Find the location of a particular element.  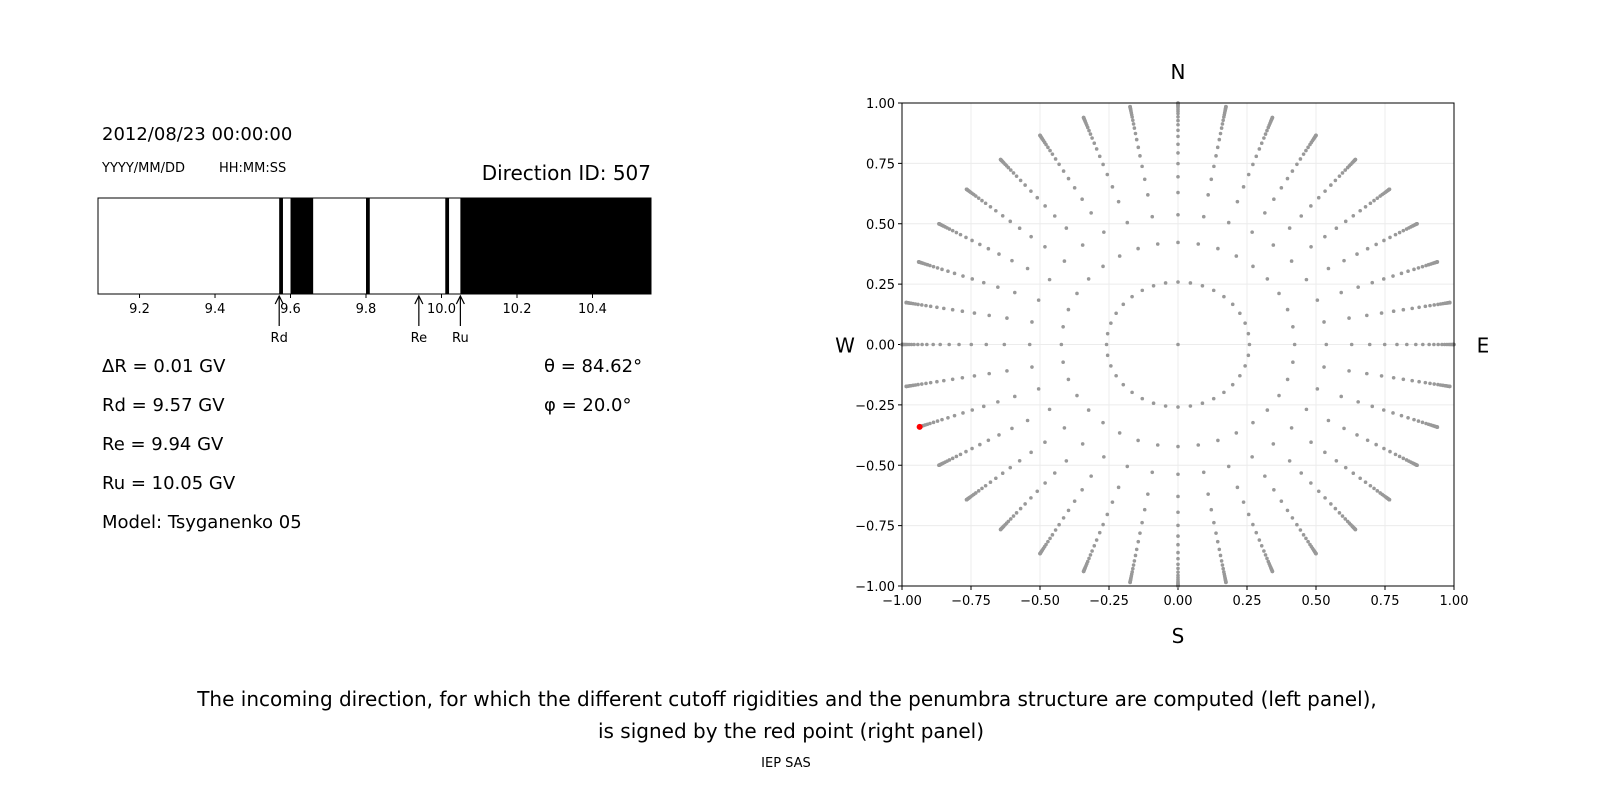

bar-frame is located at coordinates (374, 246).